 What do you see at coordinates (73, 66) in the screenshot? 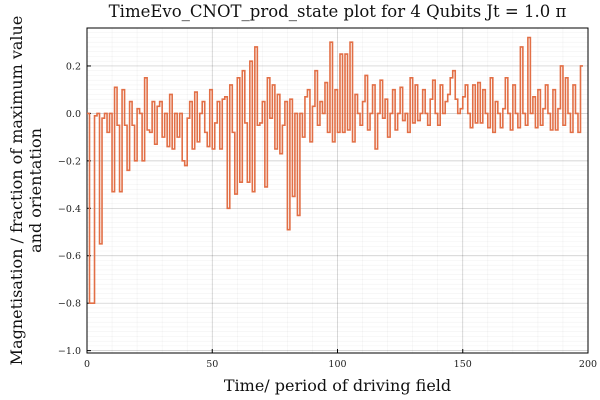
I see `y-tick-label: 0.2` at bounding box center [73, 66].